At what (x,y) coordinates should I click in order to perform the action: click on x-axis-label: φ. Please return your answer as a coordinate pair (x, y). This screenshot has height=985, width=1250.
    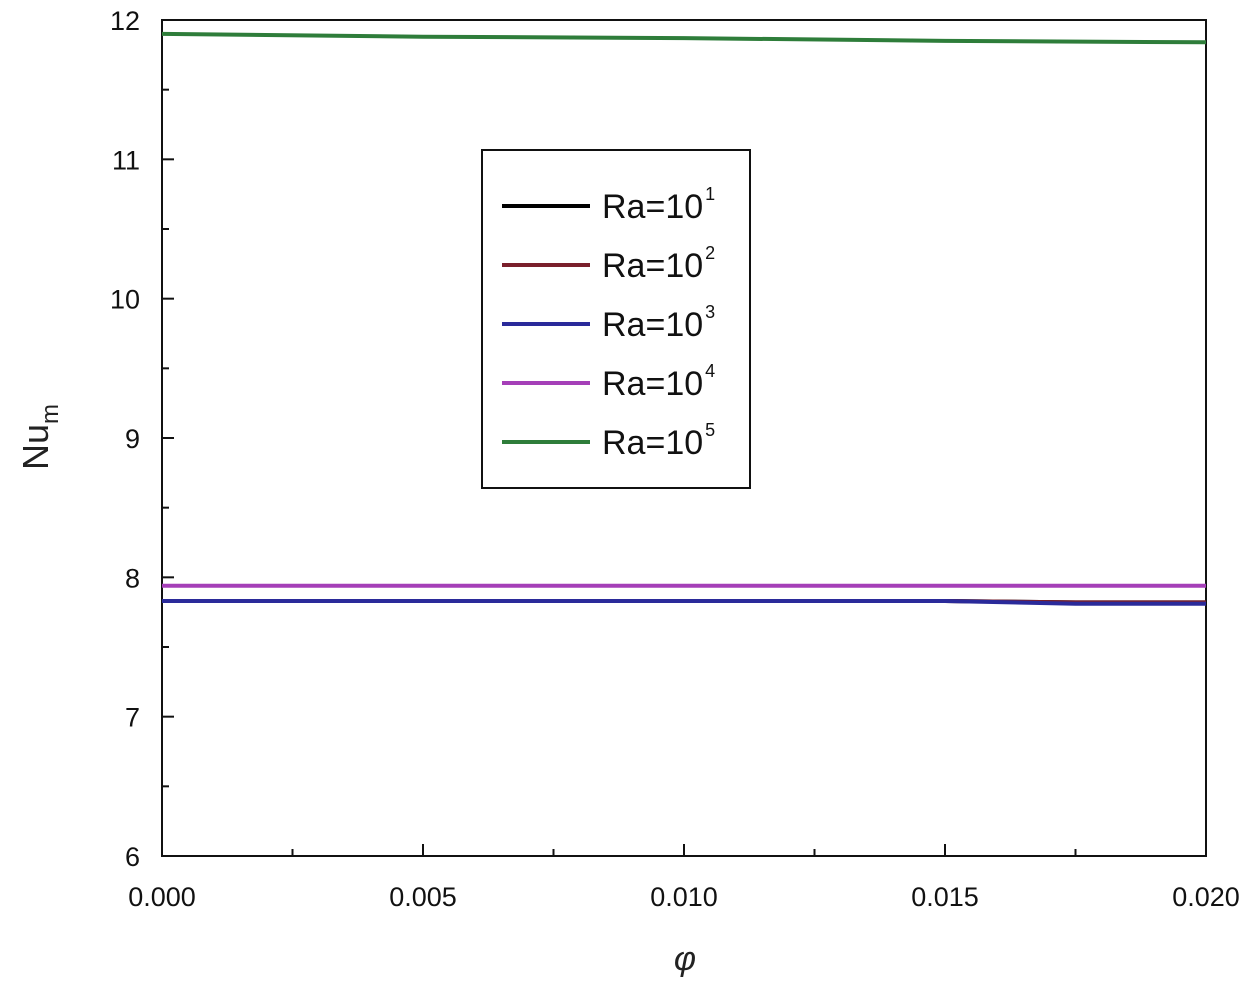
    Looking at the image, I should click on (685, 959).